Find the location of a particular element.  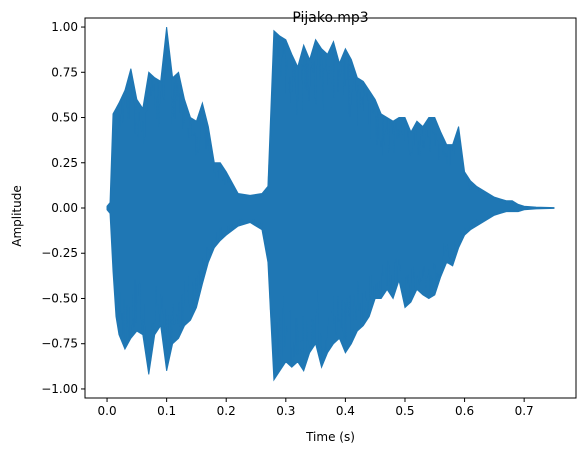

x-tick-label: 0.5 is located at coordinates (404, 411).